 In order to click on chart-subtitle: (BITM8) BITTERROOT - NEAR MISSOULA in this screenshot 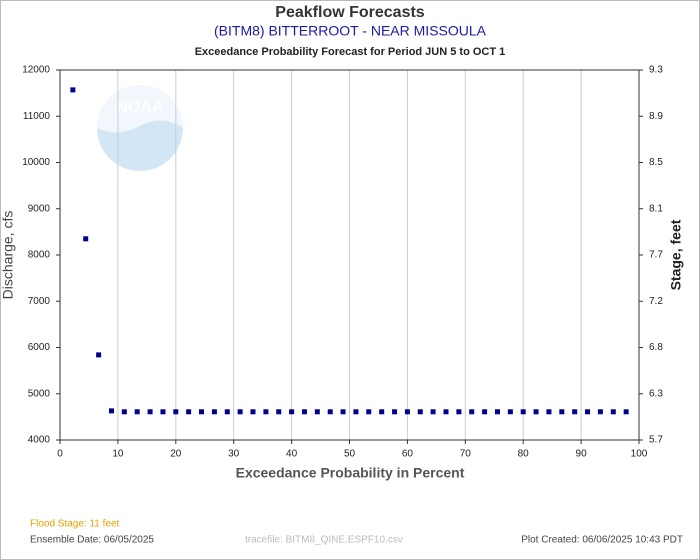, I will do `click(350, 31)`.